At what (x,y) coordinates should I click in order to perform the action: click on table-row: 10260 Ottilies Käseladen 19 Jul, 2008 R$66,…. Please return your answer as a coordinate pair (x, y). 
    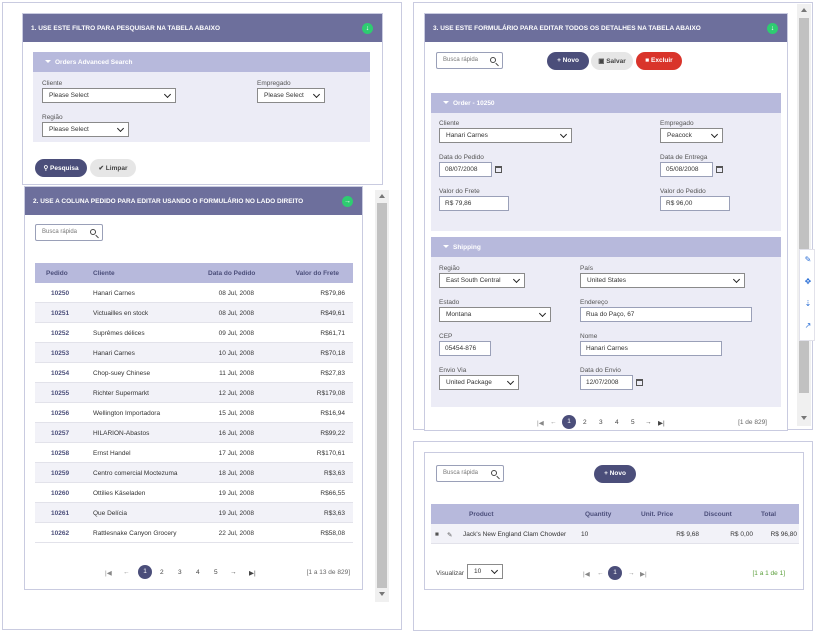
    Looking at the image, I should click on (194, 493).